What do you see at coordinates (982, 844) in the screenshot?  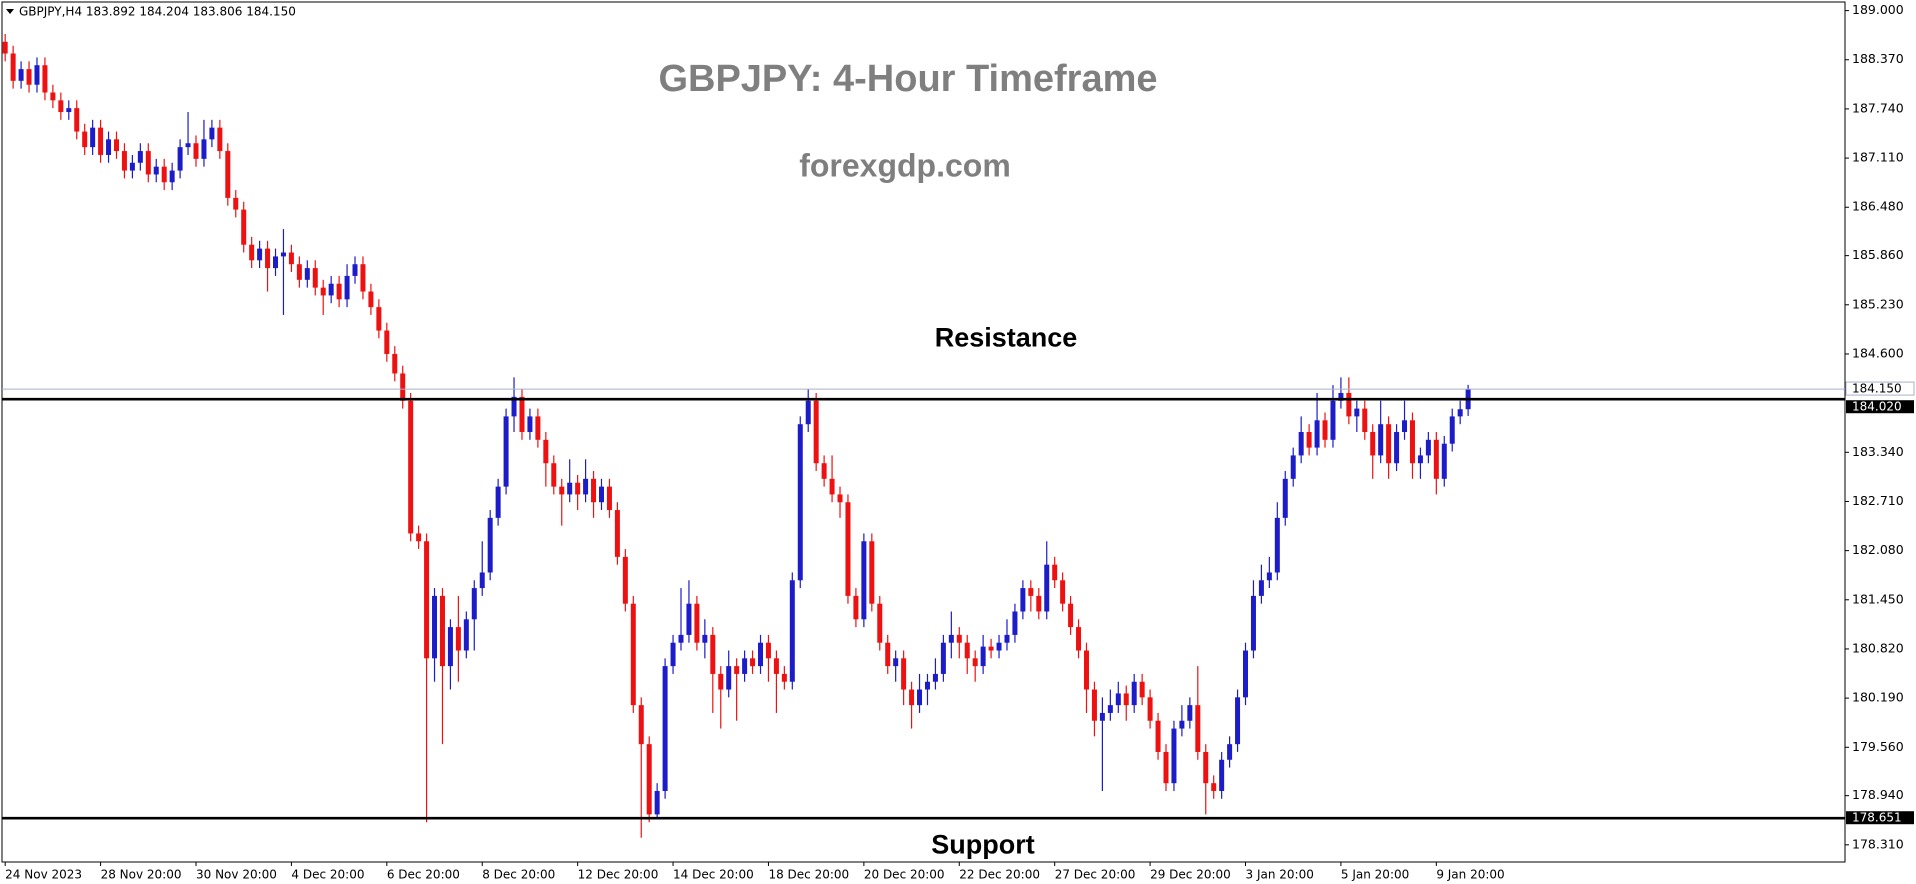 I see `annotation: Support` at bounding box center [982, 844].